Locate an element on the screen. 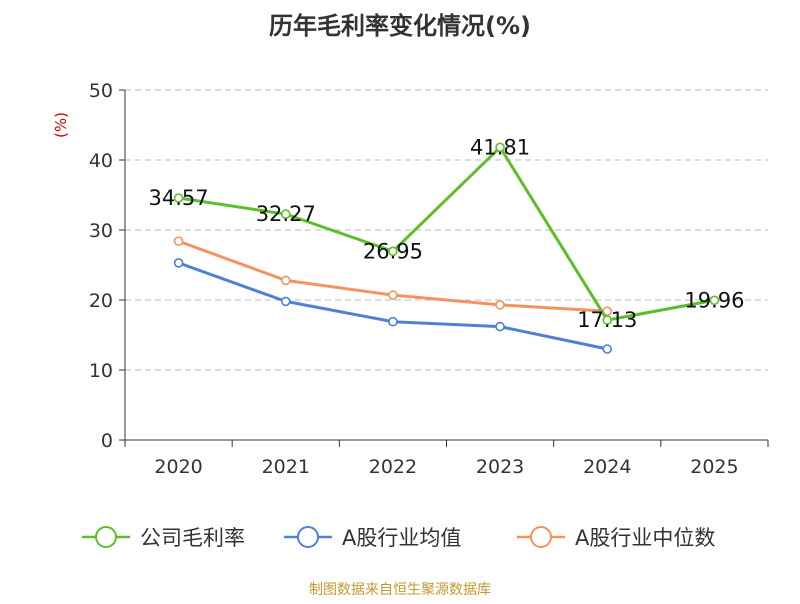  legend-label: A股行业中位数 is located at coordinates (645, 538).